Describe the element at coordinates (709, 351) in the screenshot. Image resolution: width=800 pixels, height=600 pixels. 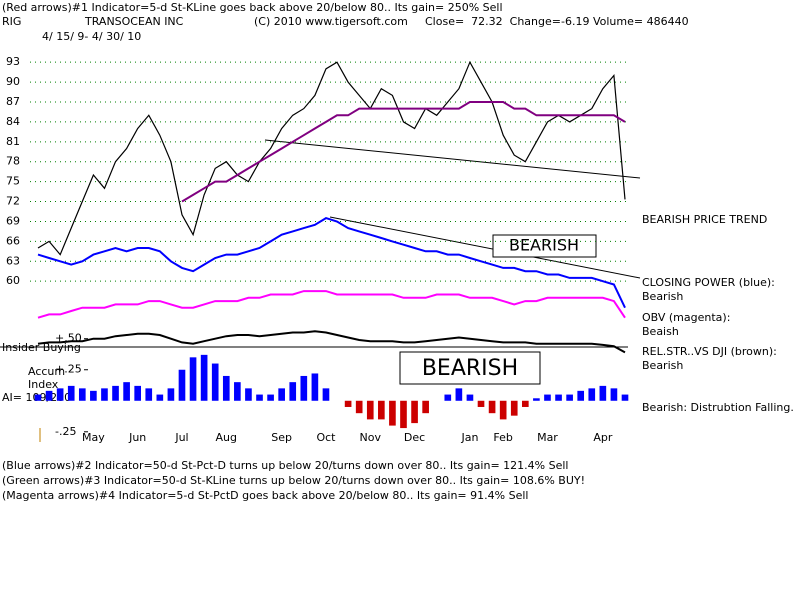
I see `note: REL.STR..VS DJI (brown):` at that location.